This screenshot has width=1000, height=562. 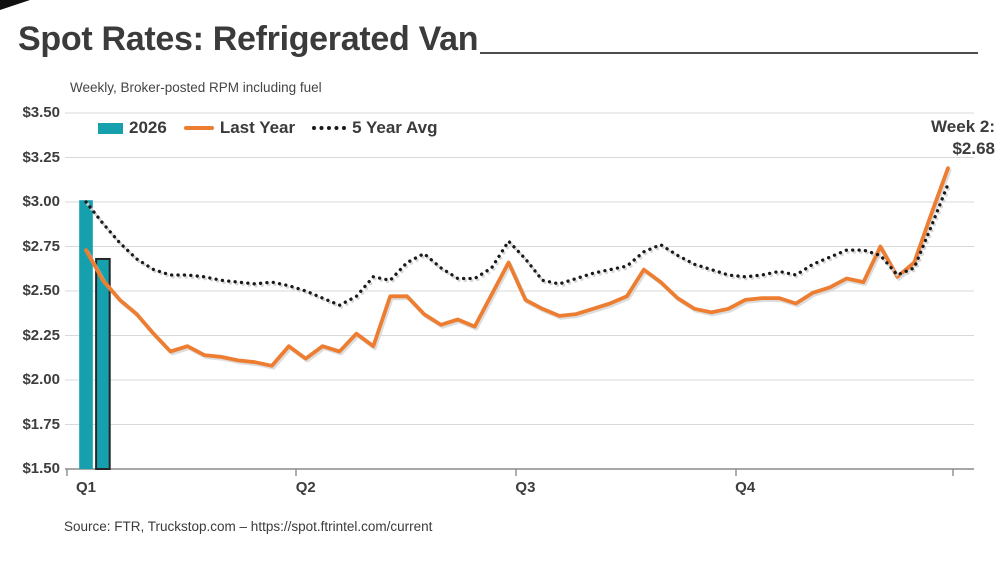 What do you see at coordinates (257, 127) in the screenshot?
I see `legend-label-last-year: Last Year` at bounding box center [257, 127].